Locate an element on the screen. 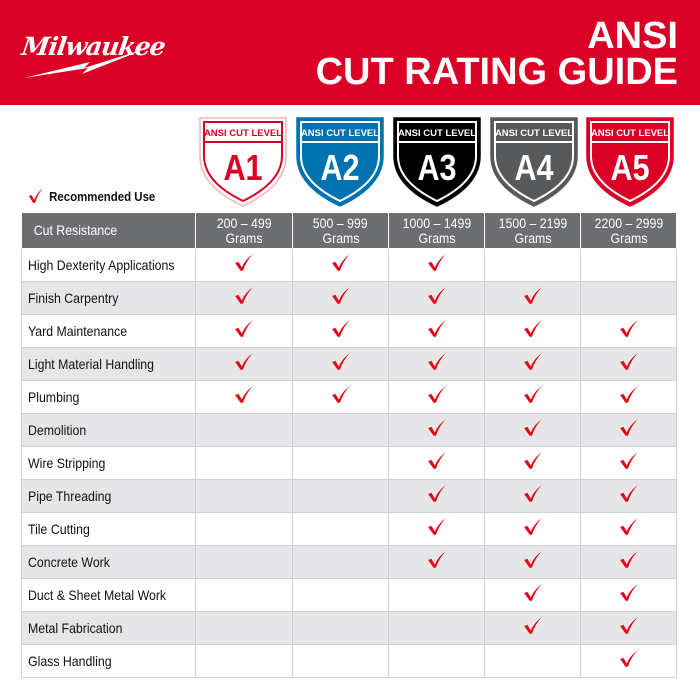 The height and width of the screenshot is (700, 700). table-row: Pipe Threading is located at coordinates (349, 496).